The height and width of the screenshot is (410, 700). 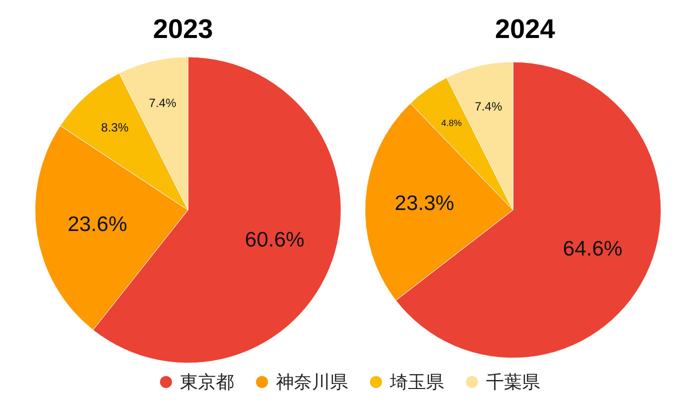 What do you see at coordinates (274, 240) in the screenshot?
I see `data-label: 60.6%` at bounding box center [274, 240].